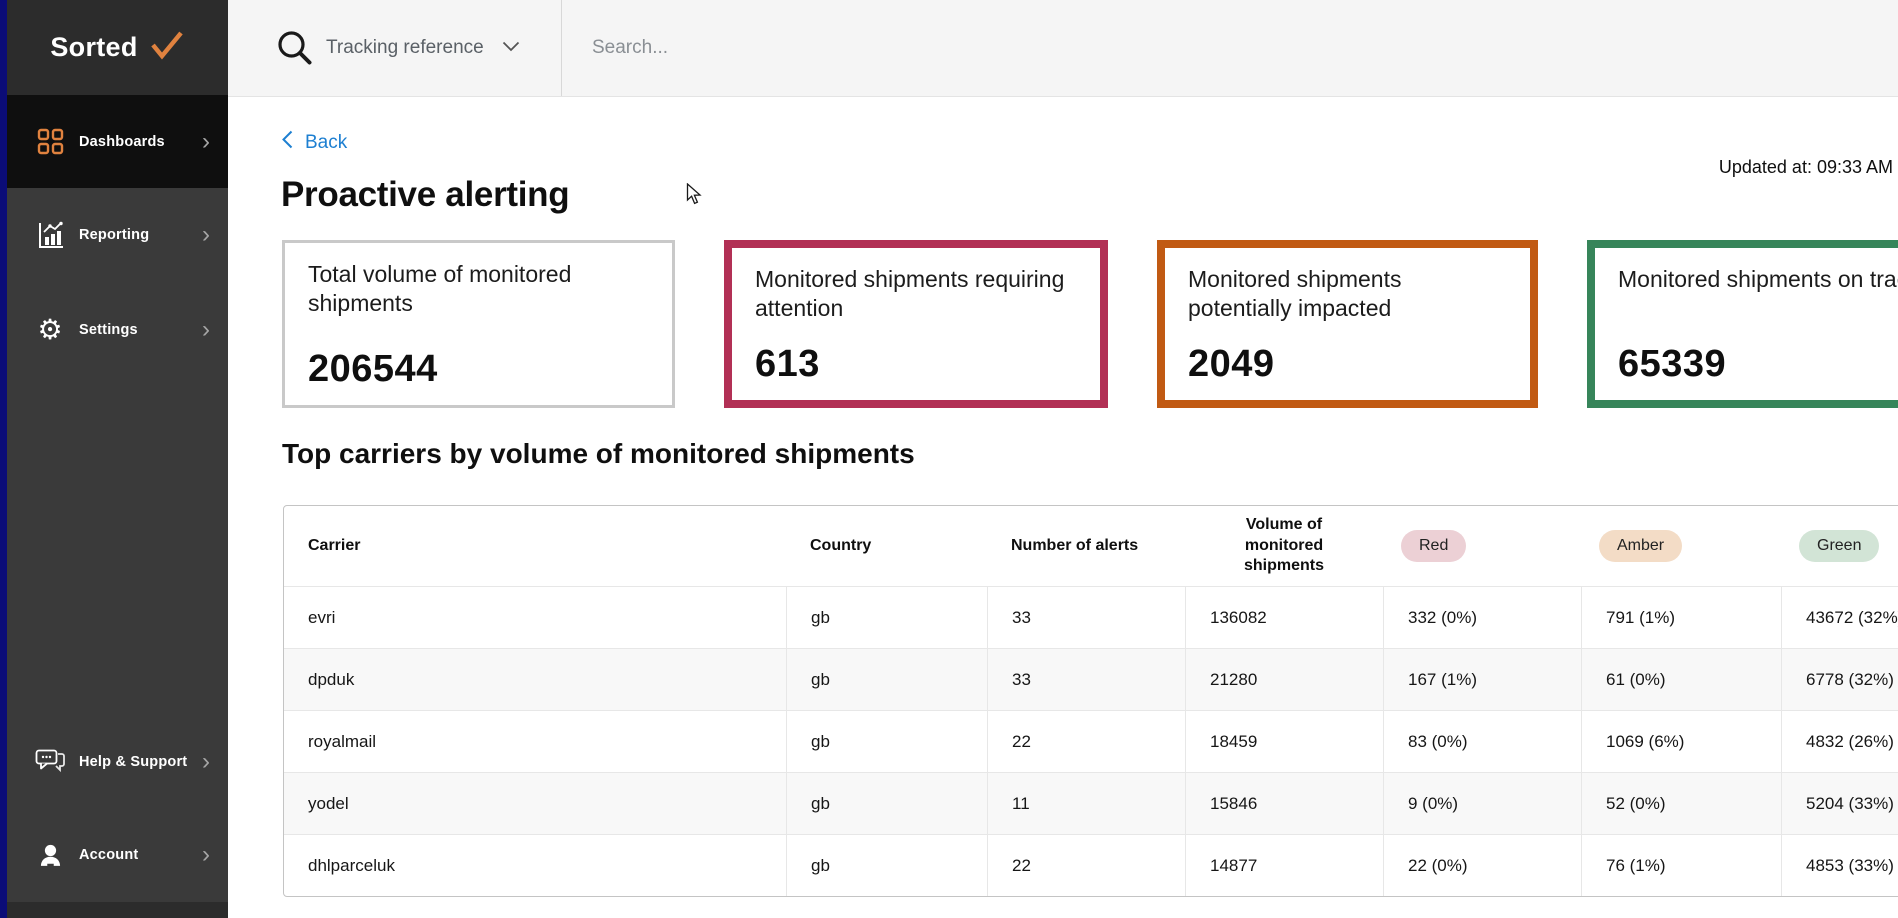 The width and height of the screenshot is (1898, 918). I want to click on cell-amber: 61 (0%), so click(1681, 679).